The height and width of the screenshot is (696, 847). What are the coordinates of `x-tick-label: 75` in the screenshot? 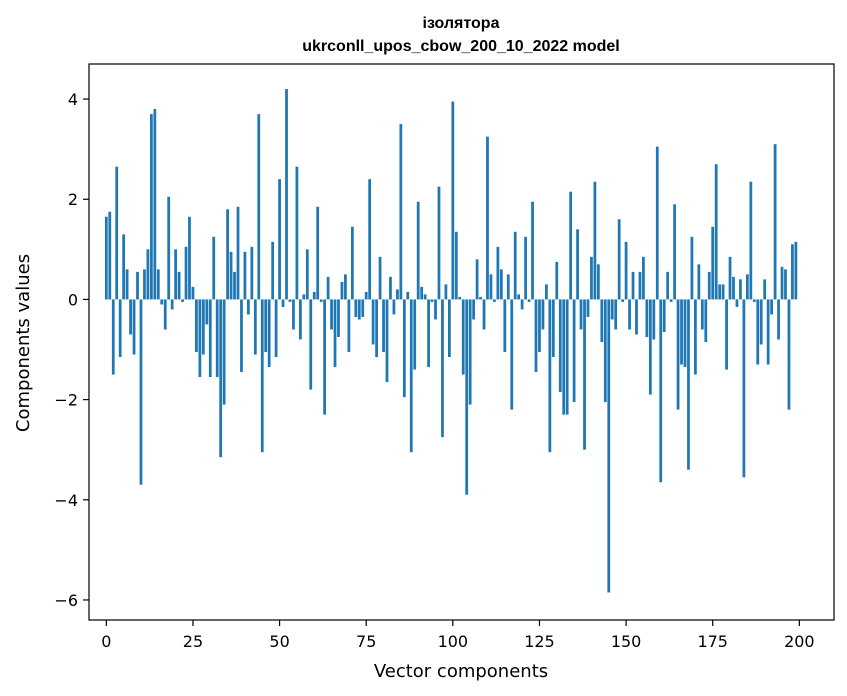 It's located at (366, 641).